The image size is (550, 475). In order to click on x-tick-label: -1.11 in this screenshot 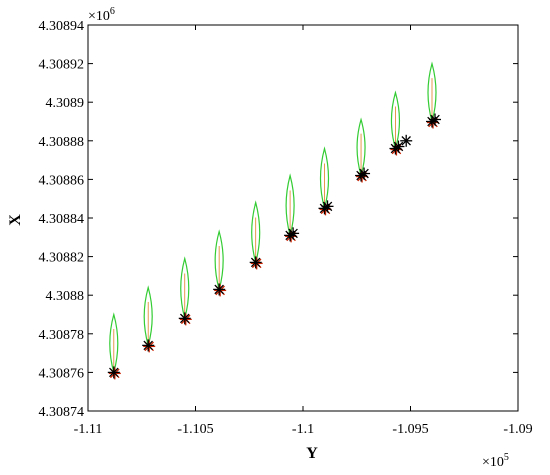, I will do `click(88, 429)`.